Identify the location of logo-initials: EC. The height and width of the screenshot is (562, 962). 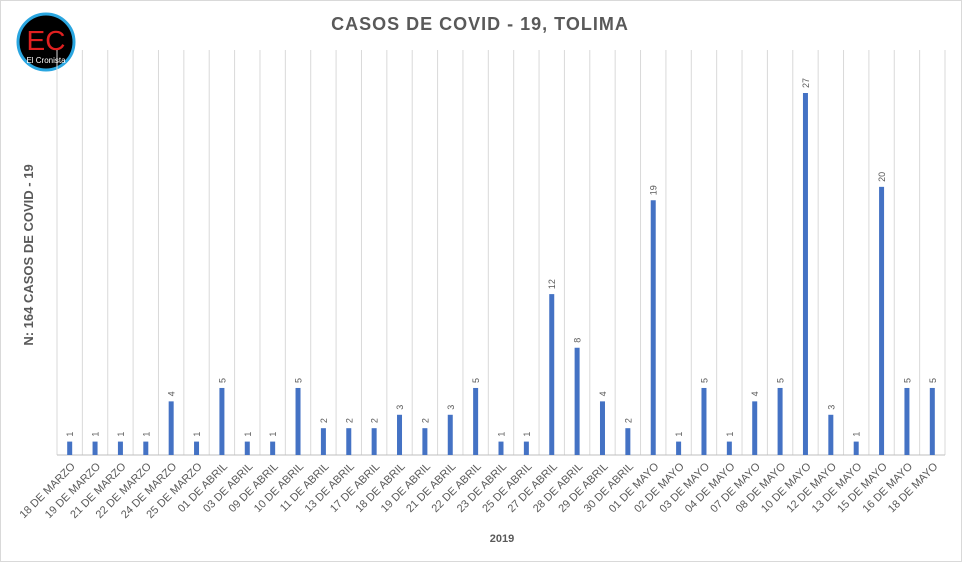
(46, 40).